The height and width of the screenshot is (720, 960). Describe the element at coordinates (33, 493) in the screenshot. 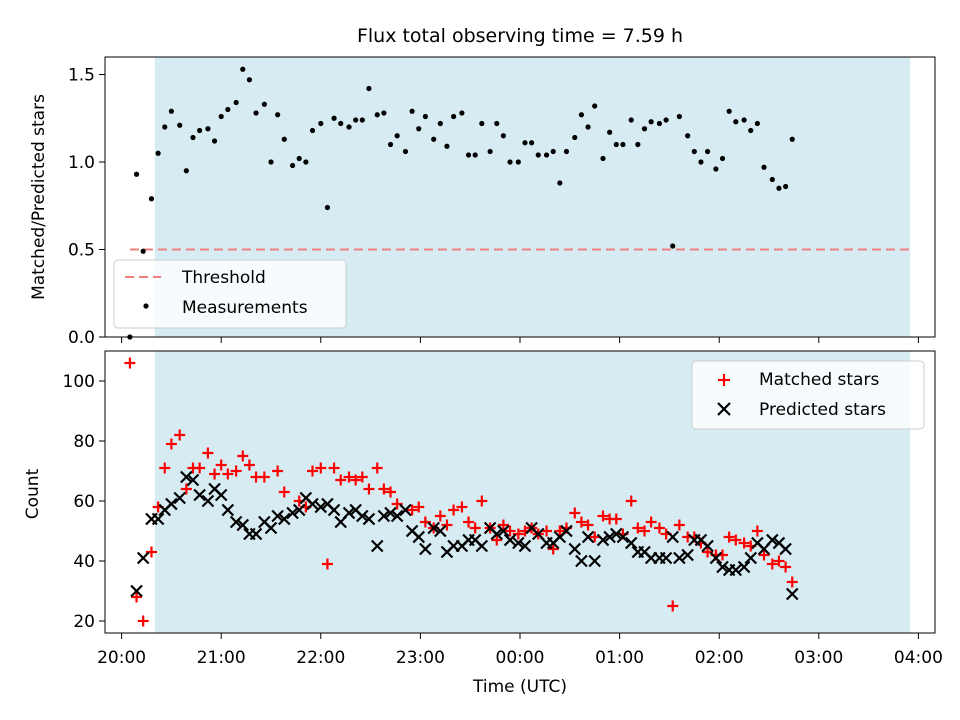

I see `bottom-y-axis-label: Count` at that location.